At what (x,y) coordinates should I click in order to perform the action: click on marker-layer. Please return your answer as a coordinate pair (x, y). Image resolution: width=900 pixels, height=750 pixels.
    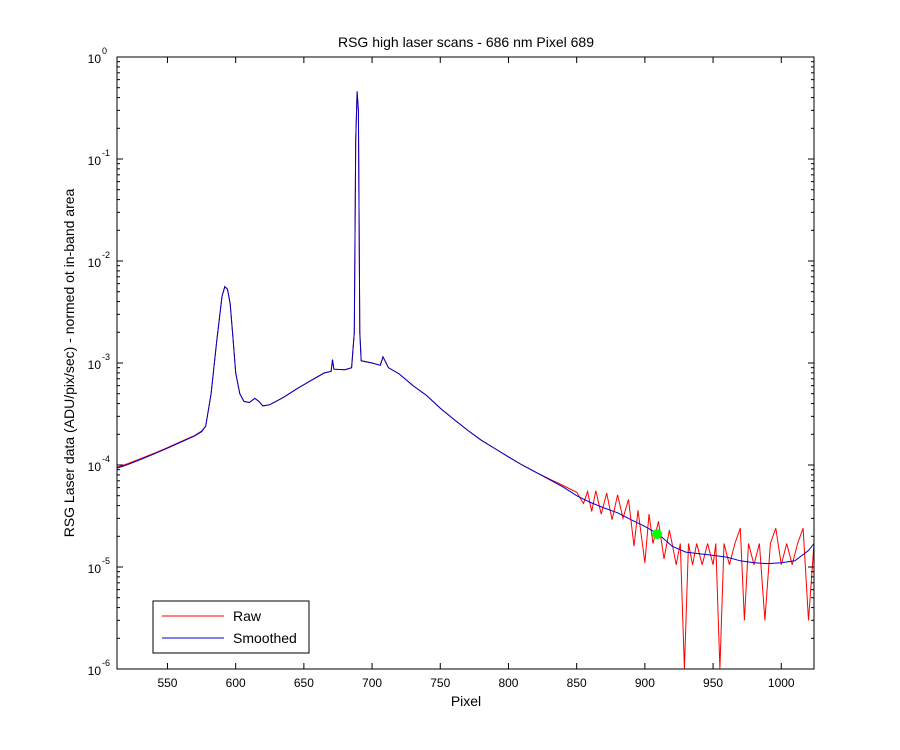
    Looking at the image, I should click on (657, 534).